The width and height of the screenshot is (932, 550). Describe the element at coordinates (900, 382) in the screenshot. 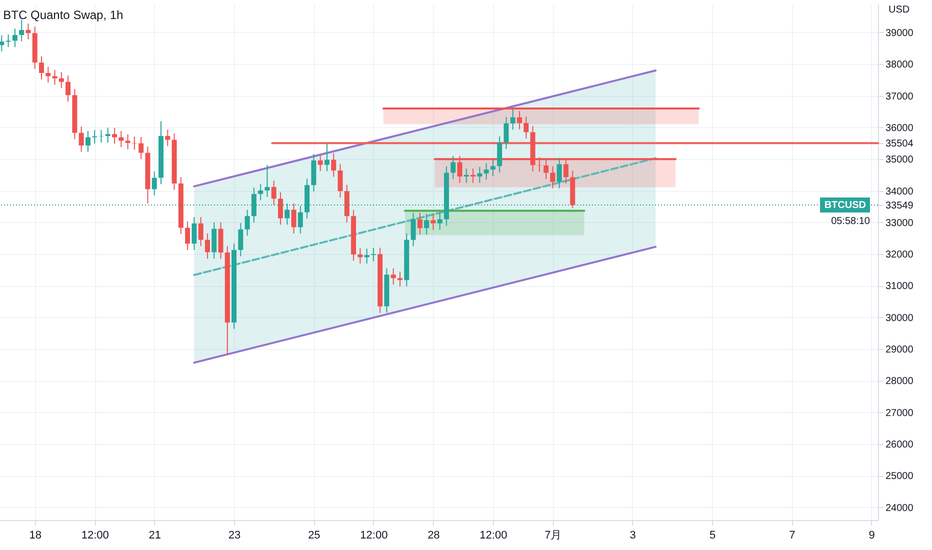

I see `y-tick-label: 28000` at that location.